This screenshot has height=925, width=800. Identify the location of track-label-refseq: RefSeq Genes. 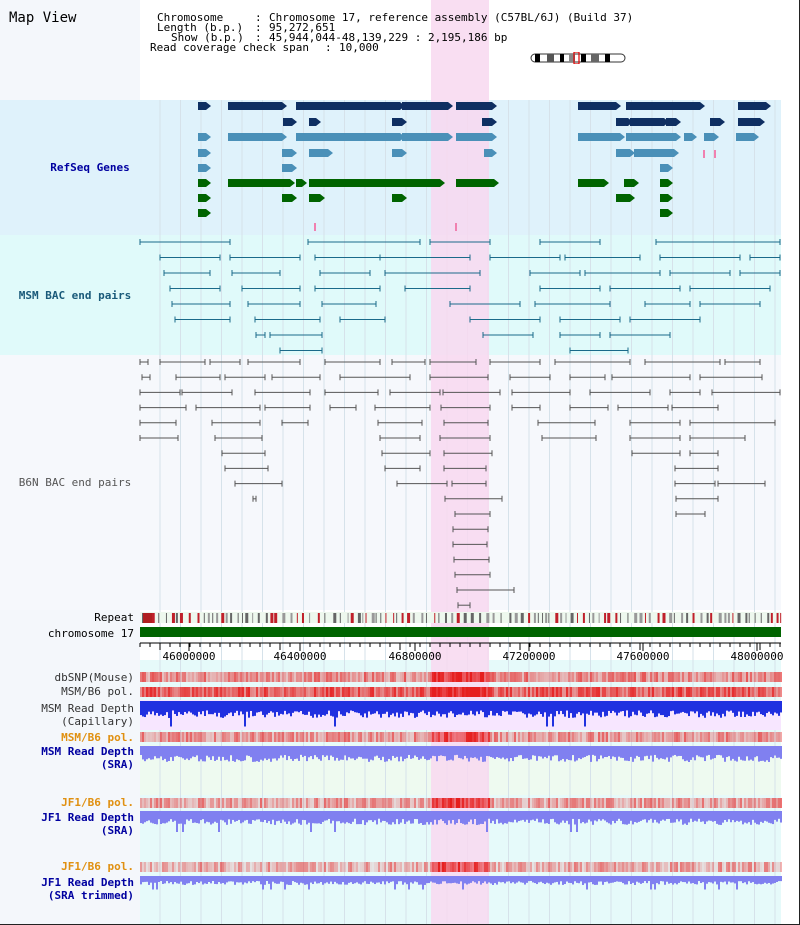
(90, 167).